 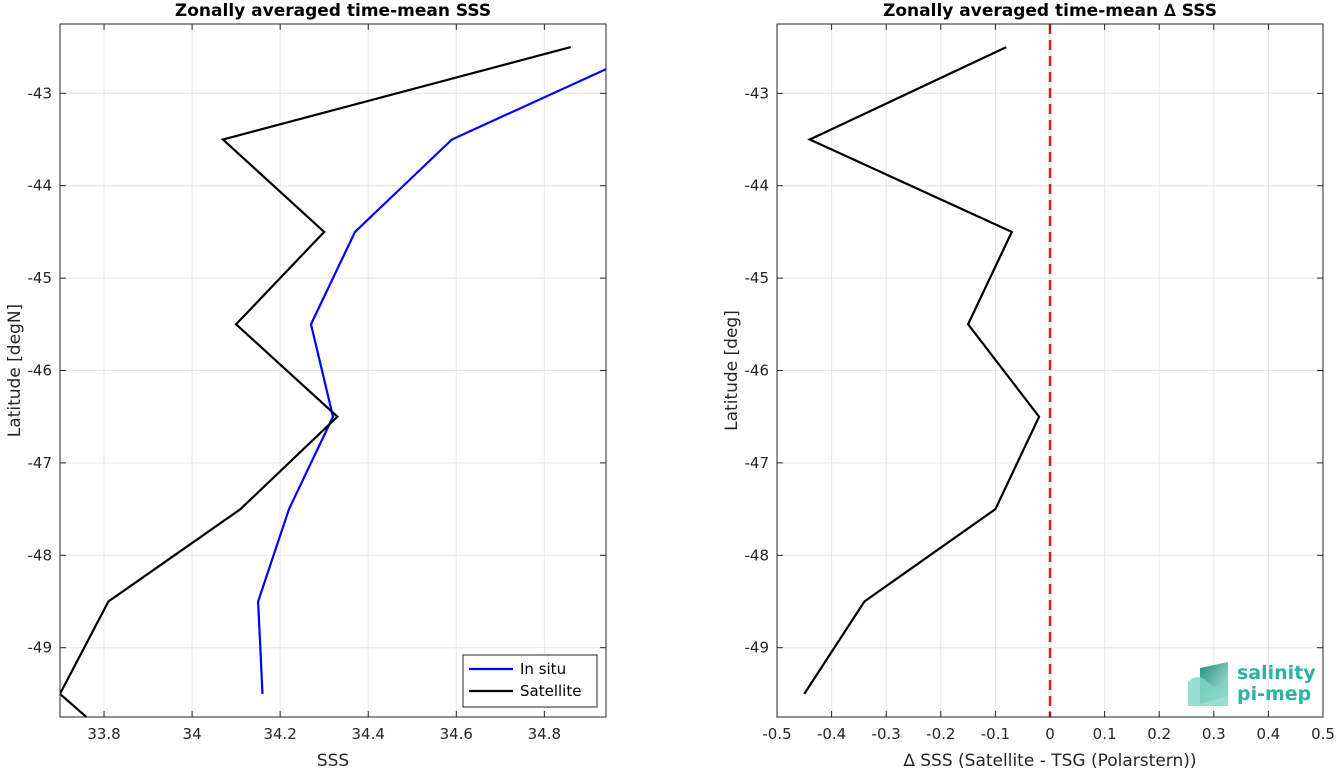 What do you see at coordinates (831, 734) in the screenshot?
I see `x-tick-label: -0.4` at bounding box center [831, 734].